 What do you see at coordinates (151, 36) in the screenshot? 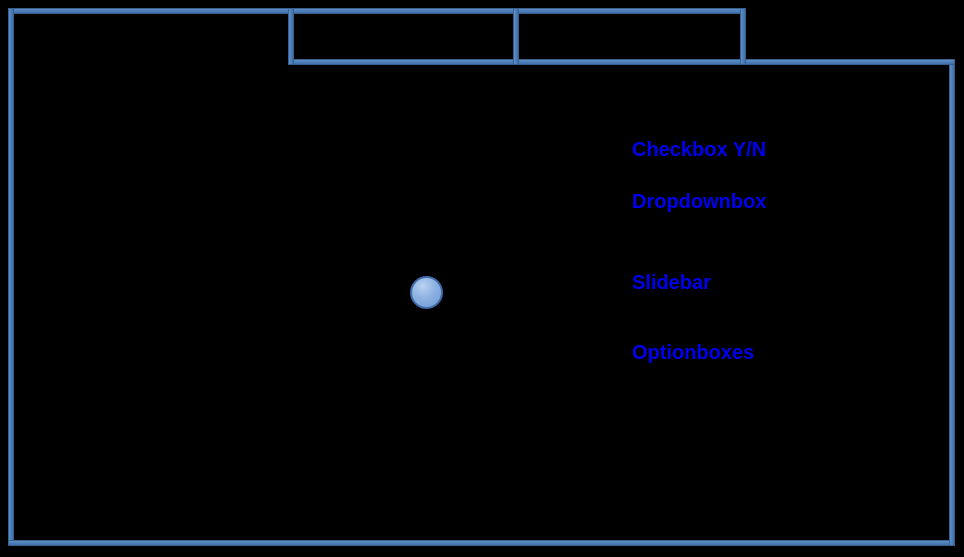
I see `tab-active` at bounding box center [151, 36].